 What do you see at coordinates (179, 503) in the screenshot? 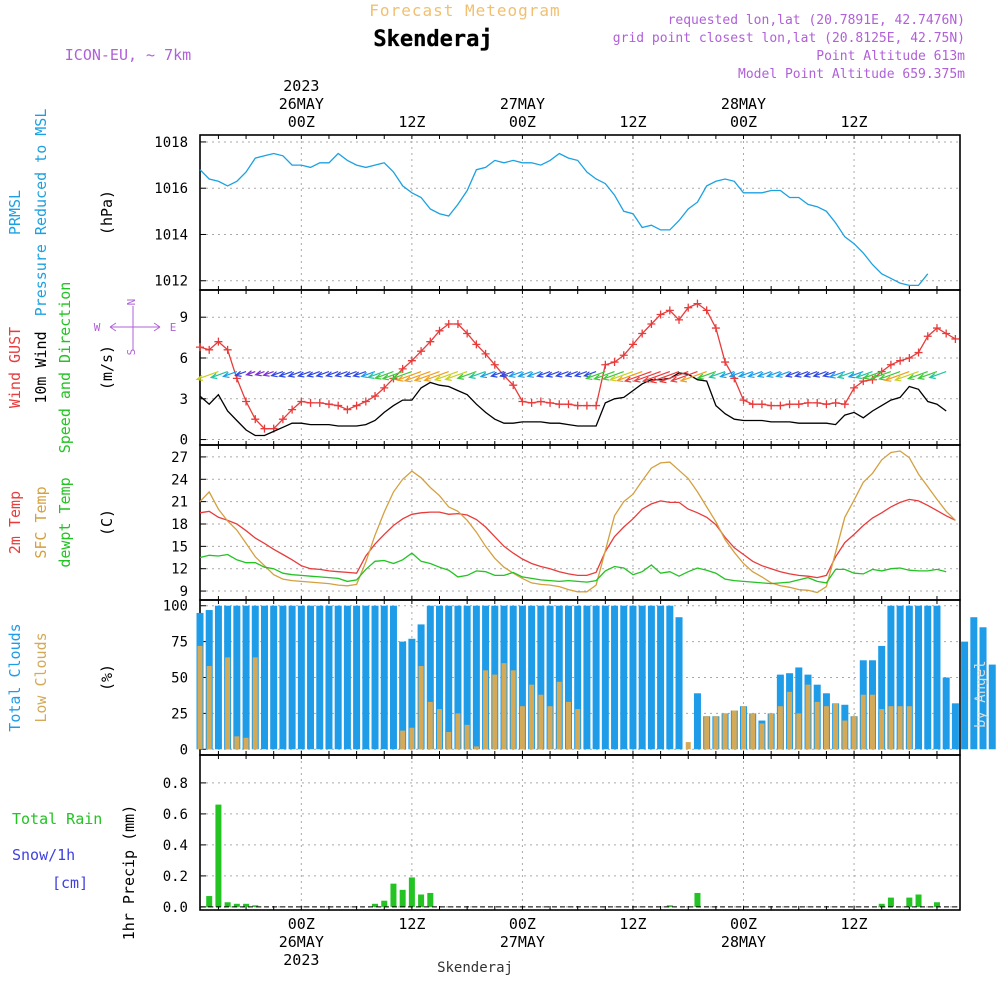
I see `y-tick-label: 21` at bounding box center [179, 503].